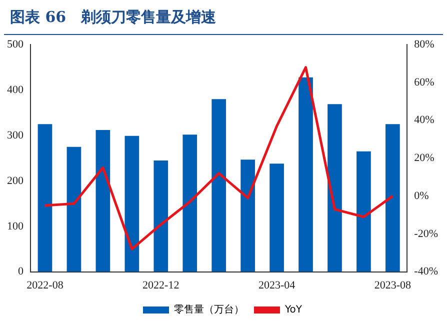  I want to click on y-tick-label: 200, so click(15, 180).